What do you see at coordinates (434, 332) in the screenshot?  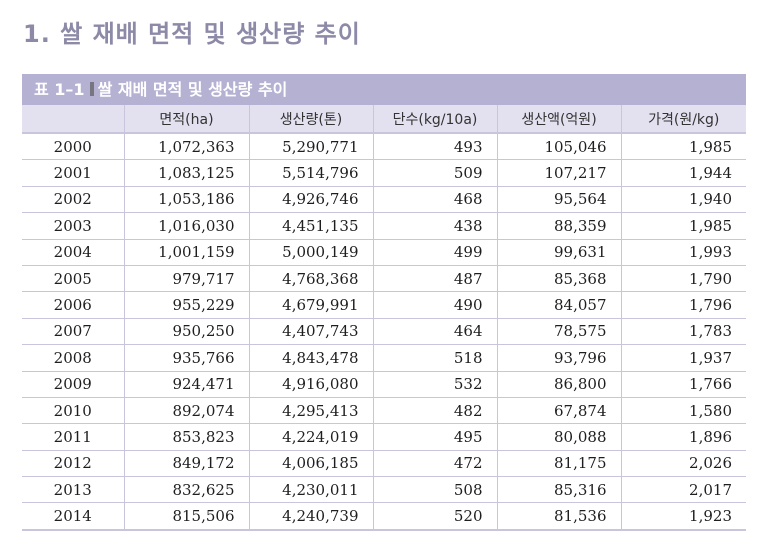 I see `cell-yield: 464` at bounding box center [434, 332].